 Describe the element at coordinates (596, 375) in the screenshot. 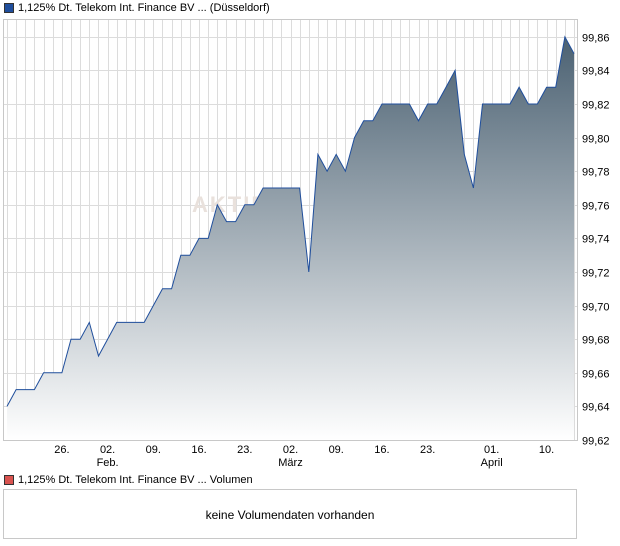

I see `y-tick-label: 99,66` at that location.